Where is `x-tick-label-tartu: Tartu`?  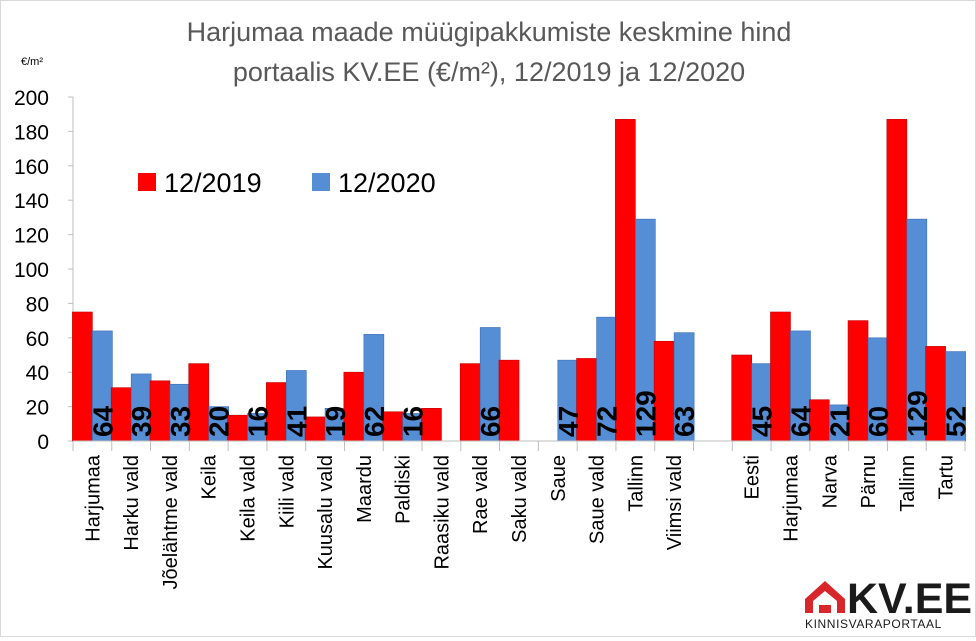
x-tick-label-tartu: Tartu is located at coordinates (947, 477).